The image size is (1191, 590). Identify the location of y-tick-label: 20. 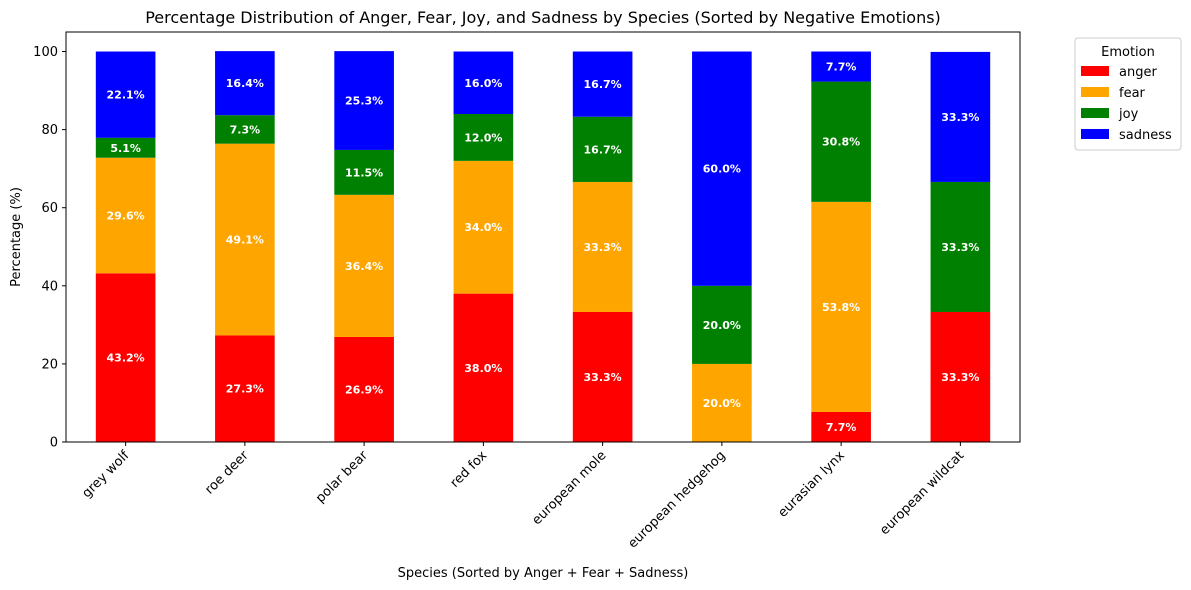
(49, 364).